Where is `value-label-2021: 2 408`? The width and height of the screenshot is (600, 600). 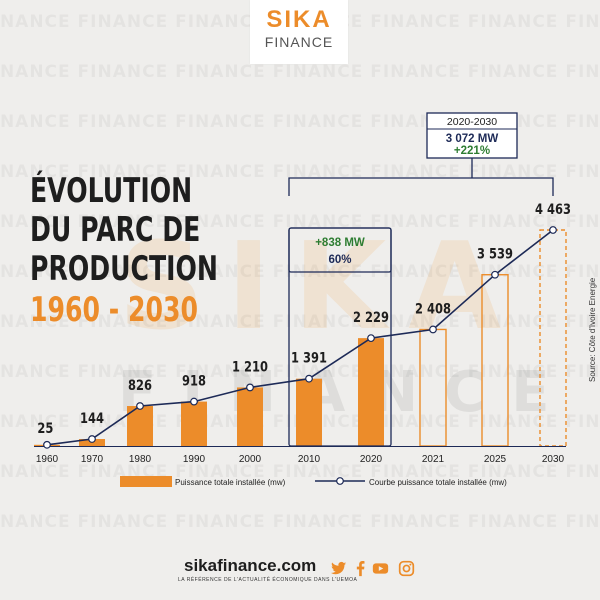 value-label-2021: 2 408 is located at coordinates (433, 309).